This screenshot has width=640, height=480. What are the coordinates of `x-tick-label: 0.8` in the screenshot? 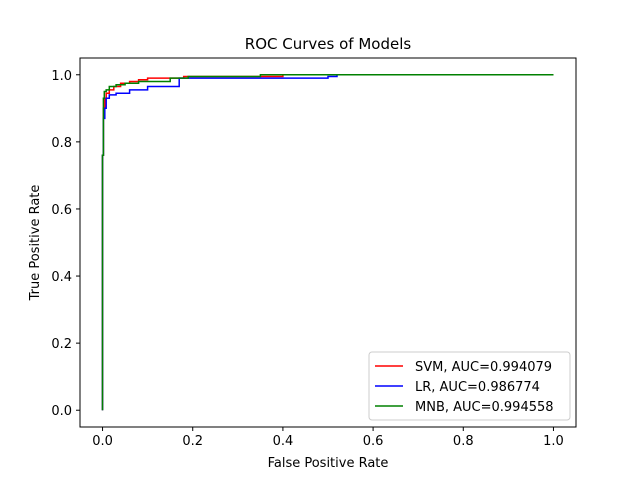 It's located at (463, 441).